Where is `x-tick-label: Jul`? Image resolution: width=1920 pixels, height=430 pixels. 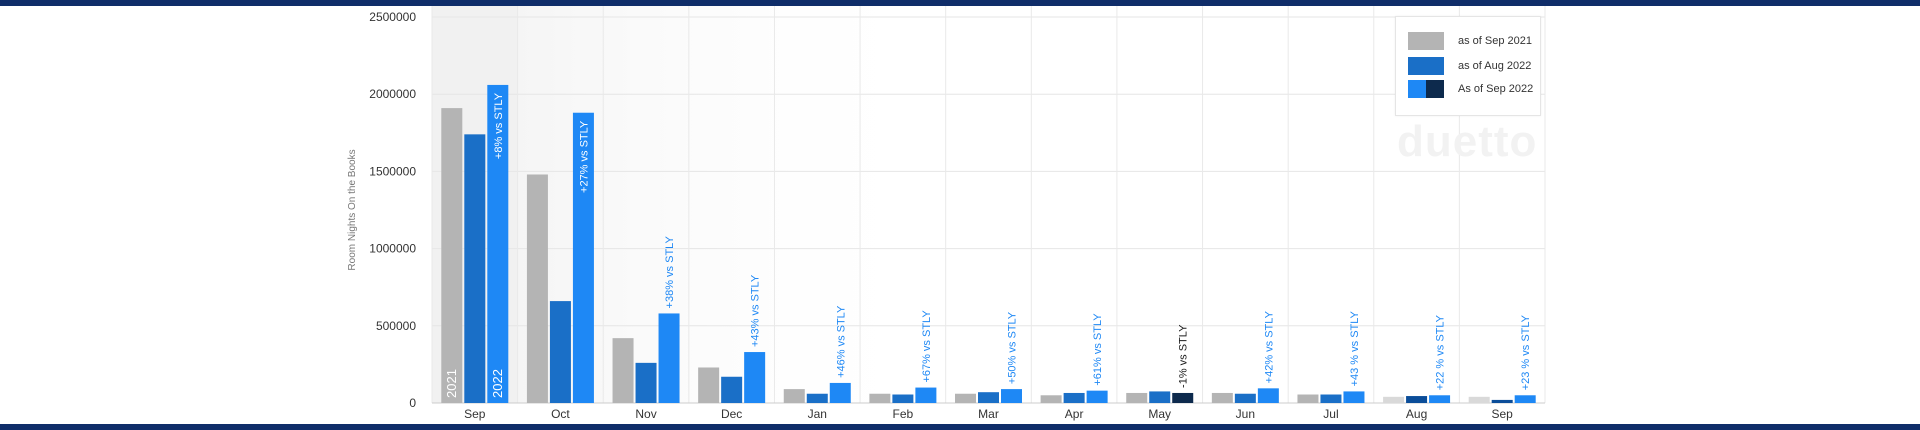 x-tick-label: Jul is located at coordinates (1330, 414).